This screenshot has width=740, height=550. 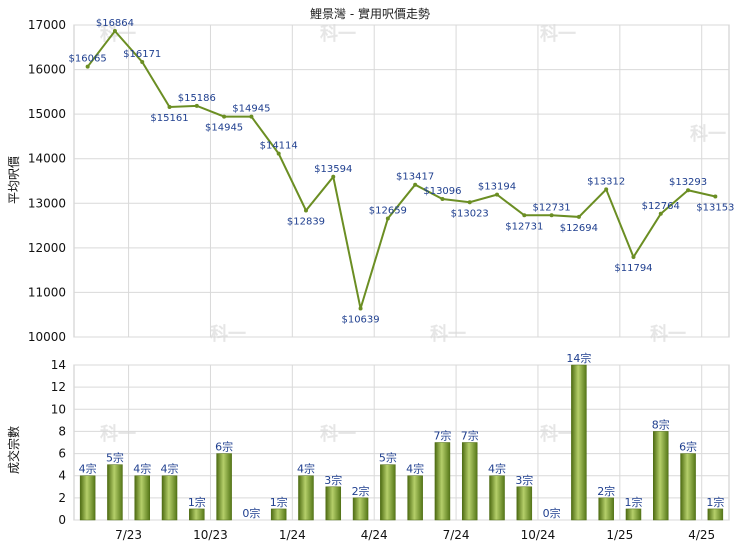 What do you see at coordinates (470, 213) in the screenshot?
I see `price-data-label: $13023` at bounding box center [470, 213].